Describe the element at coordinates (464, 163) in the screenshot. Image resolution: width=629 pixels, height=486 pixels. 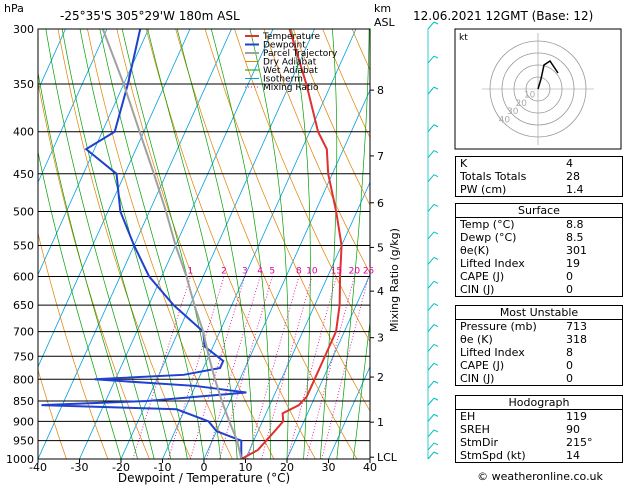
I see `index-label: K` at that location.